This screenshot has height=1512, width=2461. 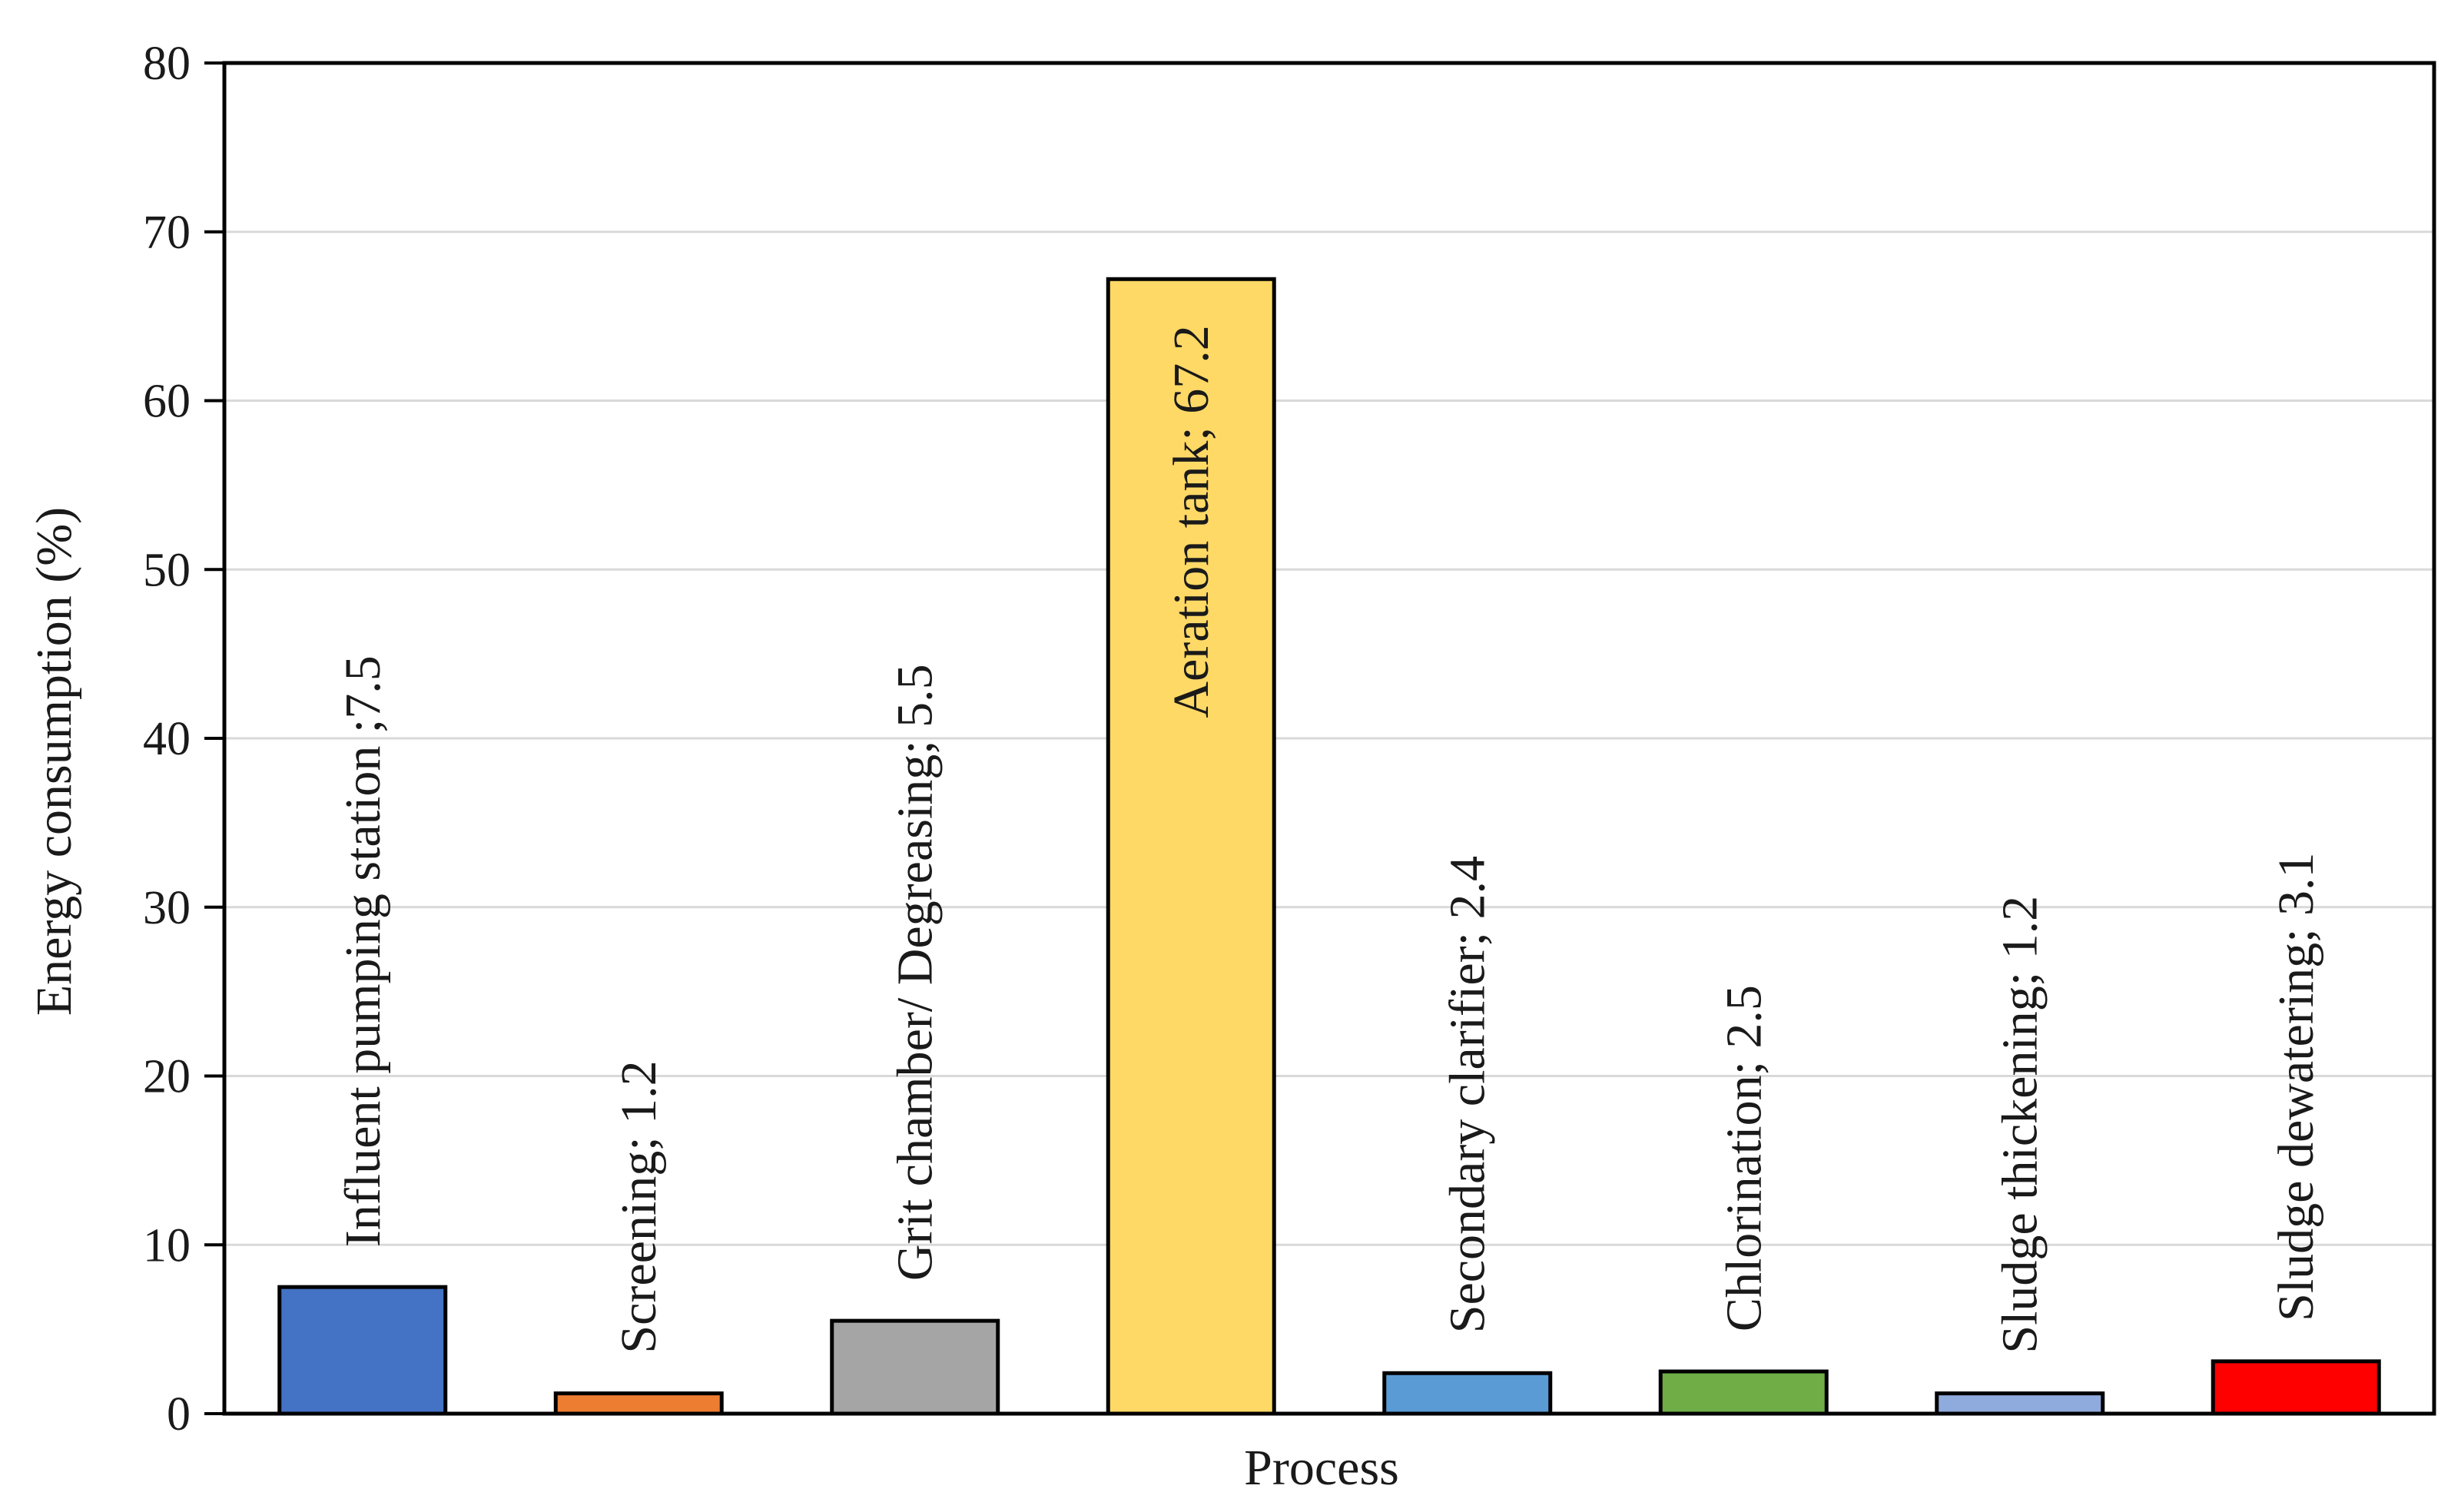 I want to click on y-tick-label: 40, so click(x=167, y=739).